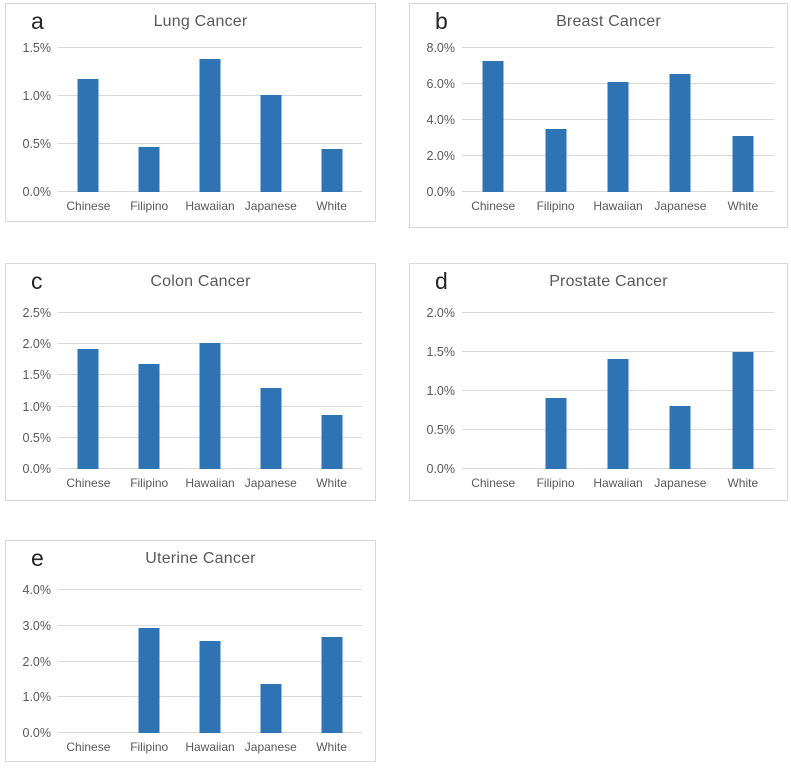 The height and width of the screenshot is (768, 791). What do you see at coordinates (37, 281) in the screenshot?
I see `panel-letter-c: c` at bounding box center [37, 281].